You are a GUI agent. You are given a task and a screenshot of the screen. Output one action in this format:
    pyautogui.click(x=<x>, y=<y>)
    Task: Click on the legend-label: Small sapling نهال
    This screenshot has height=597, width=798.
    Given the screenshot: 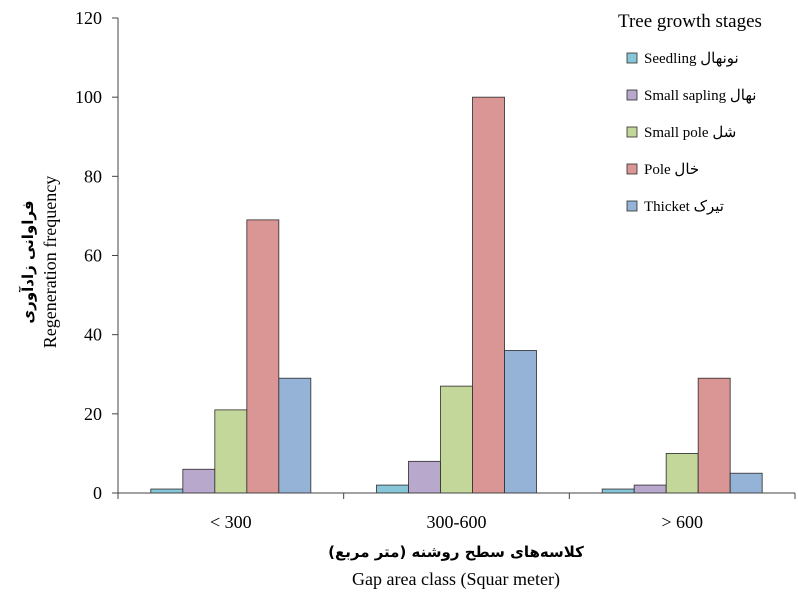 What is the action you would take?
    pyautogui.click(x=700, y=96)
    